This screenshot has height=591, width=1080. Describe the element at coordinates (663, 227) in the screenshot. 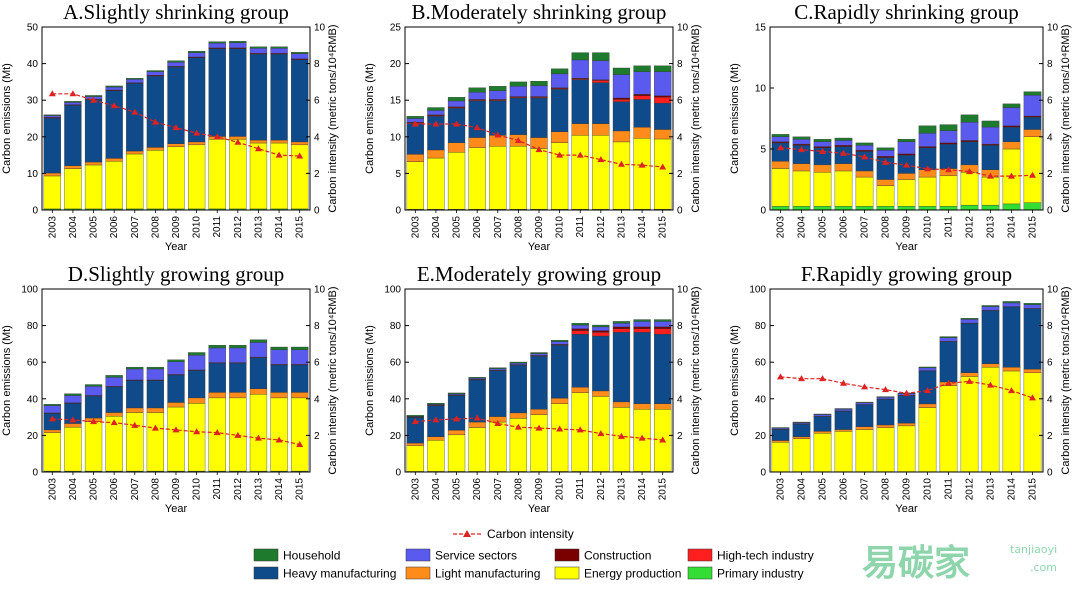

I see `x-tick-label: 2015` at that location.